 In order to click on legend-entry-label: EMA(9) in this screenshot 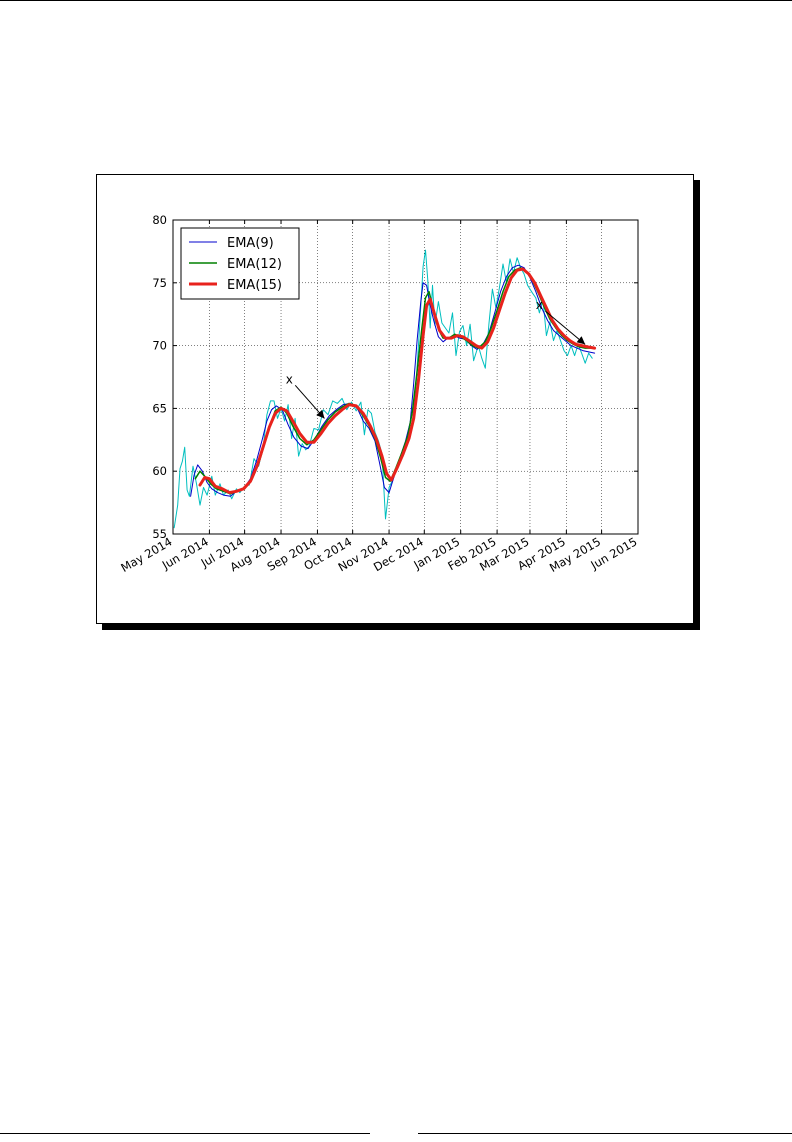, I will do `click(250, 243)`.